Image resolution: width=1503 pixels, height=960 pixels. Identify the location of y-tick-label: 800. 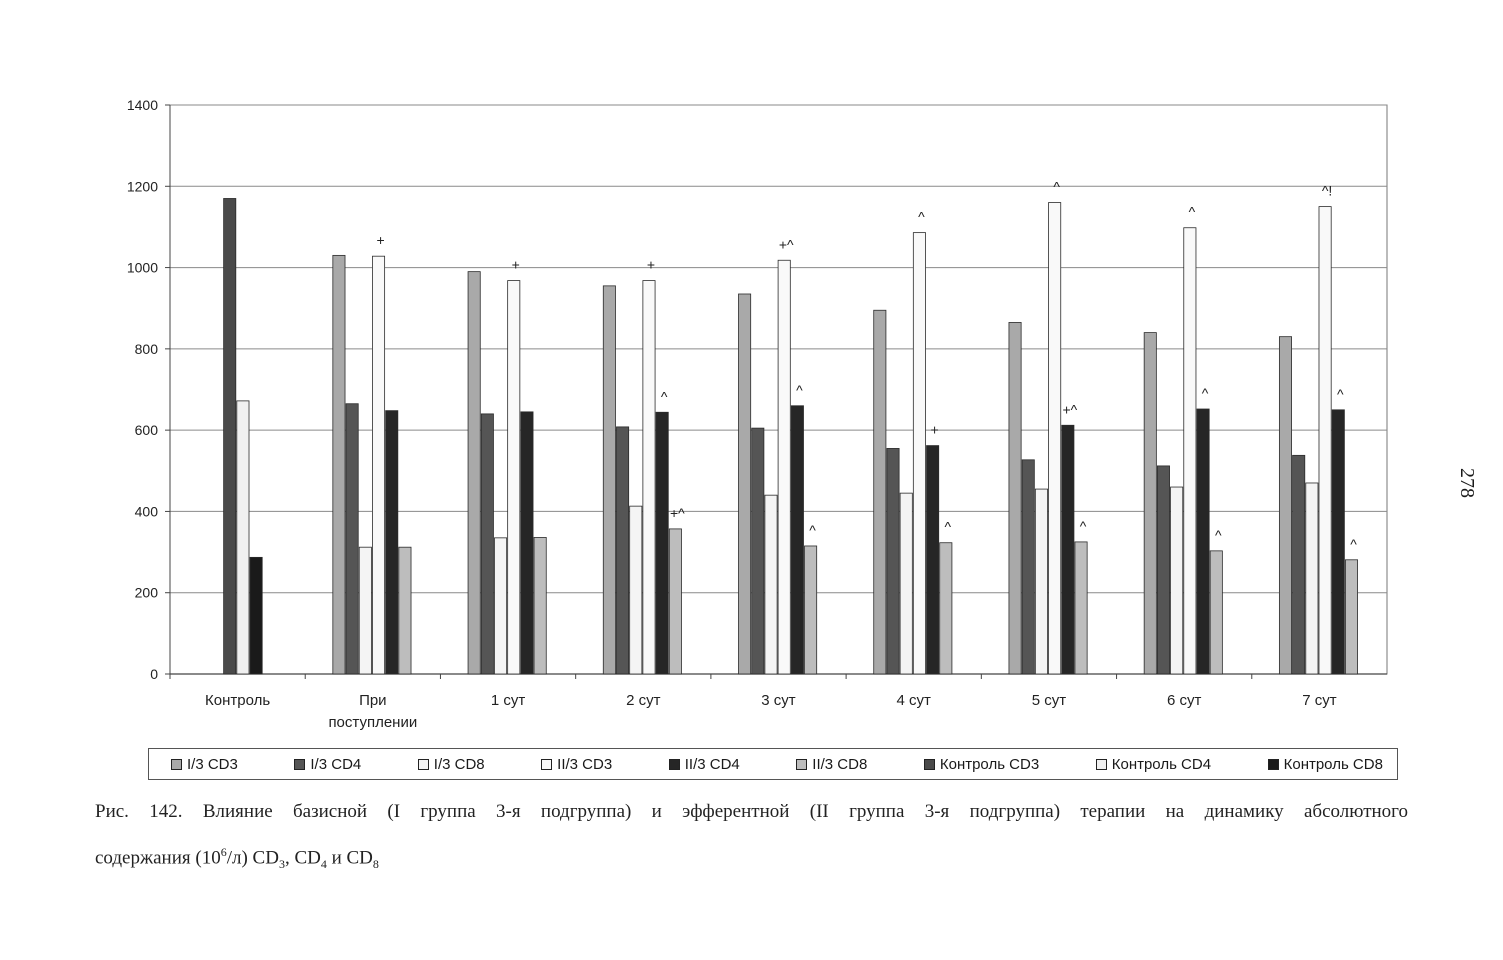
(147, 349).